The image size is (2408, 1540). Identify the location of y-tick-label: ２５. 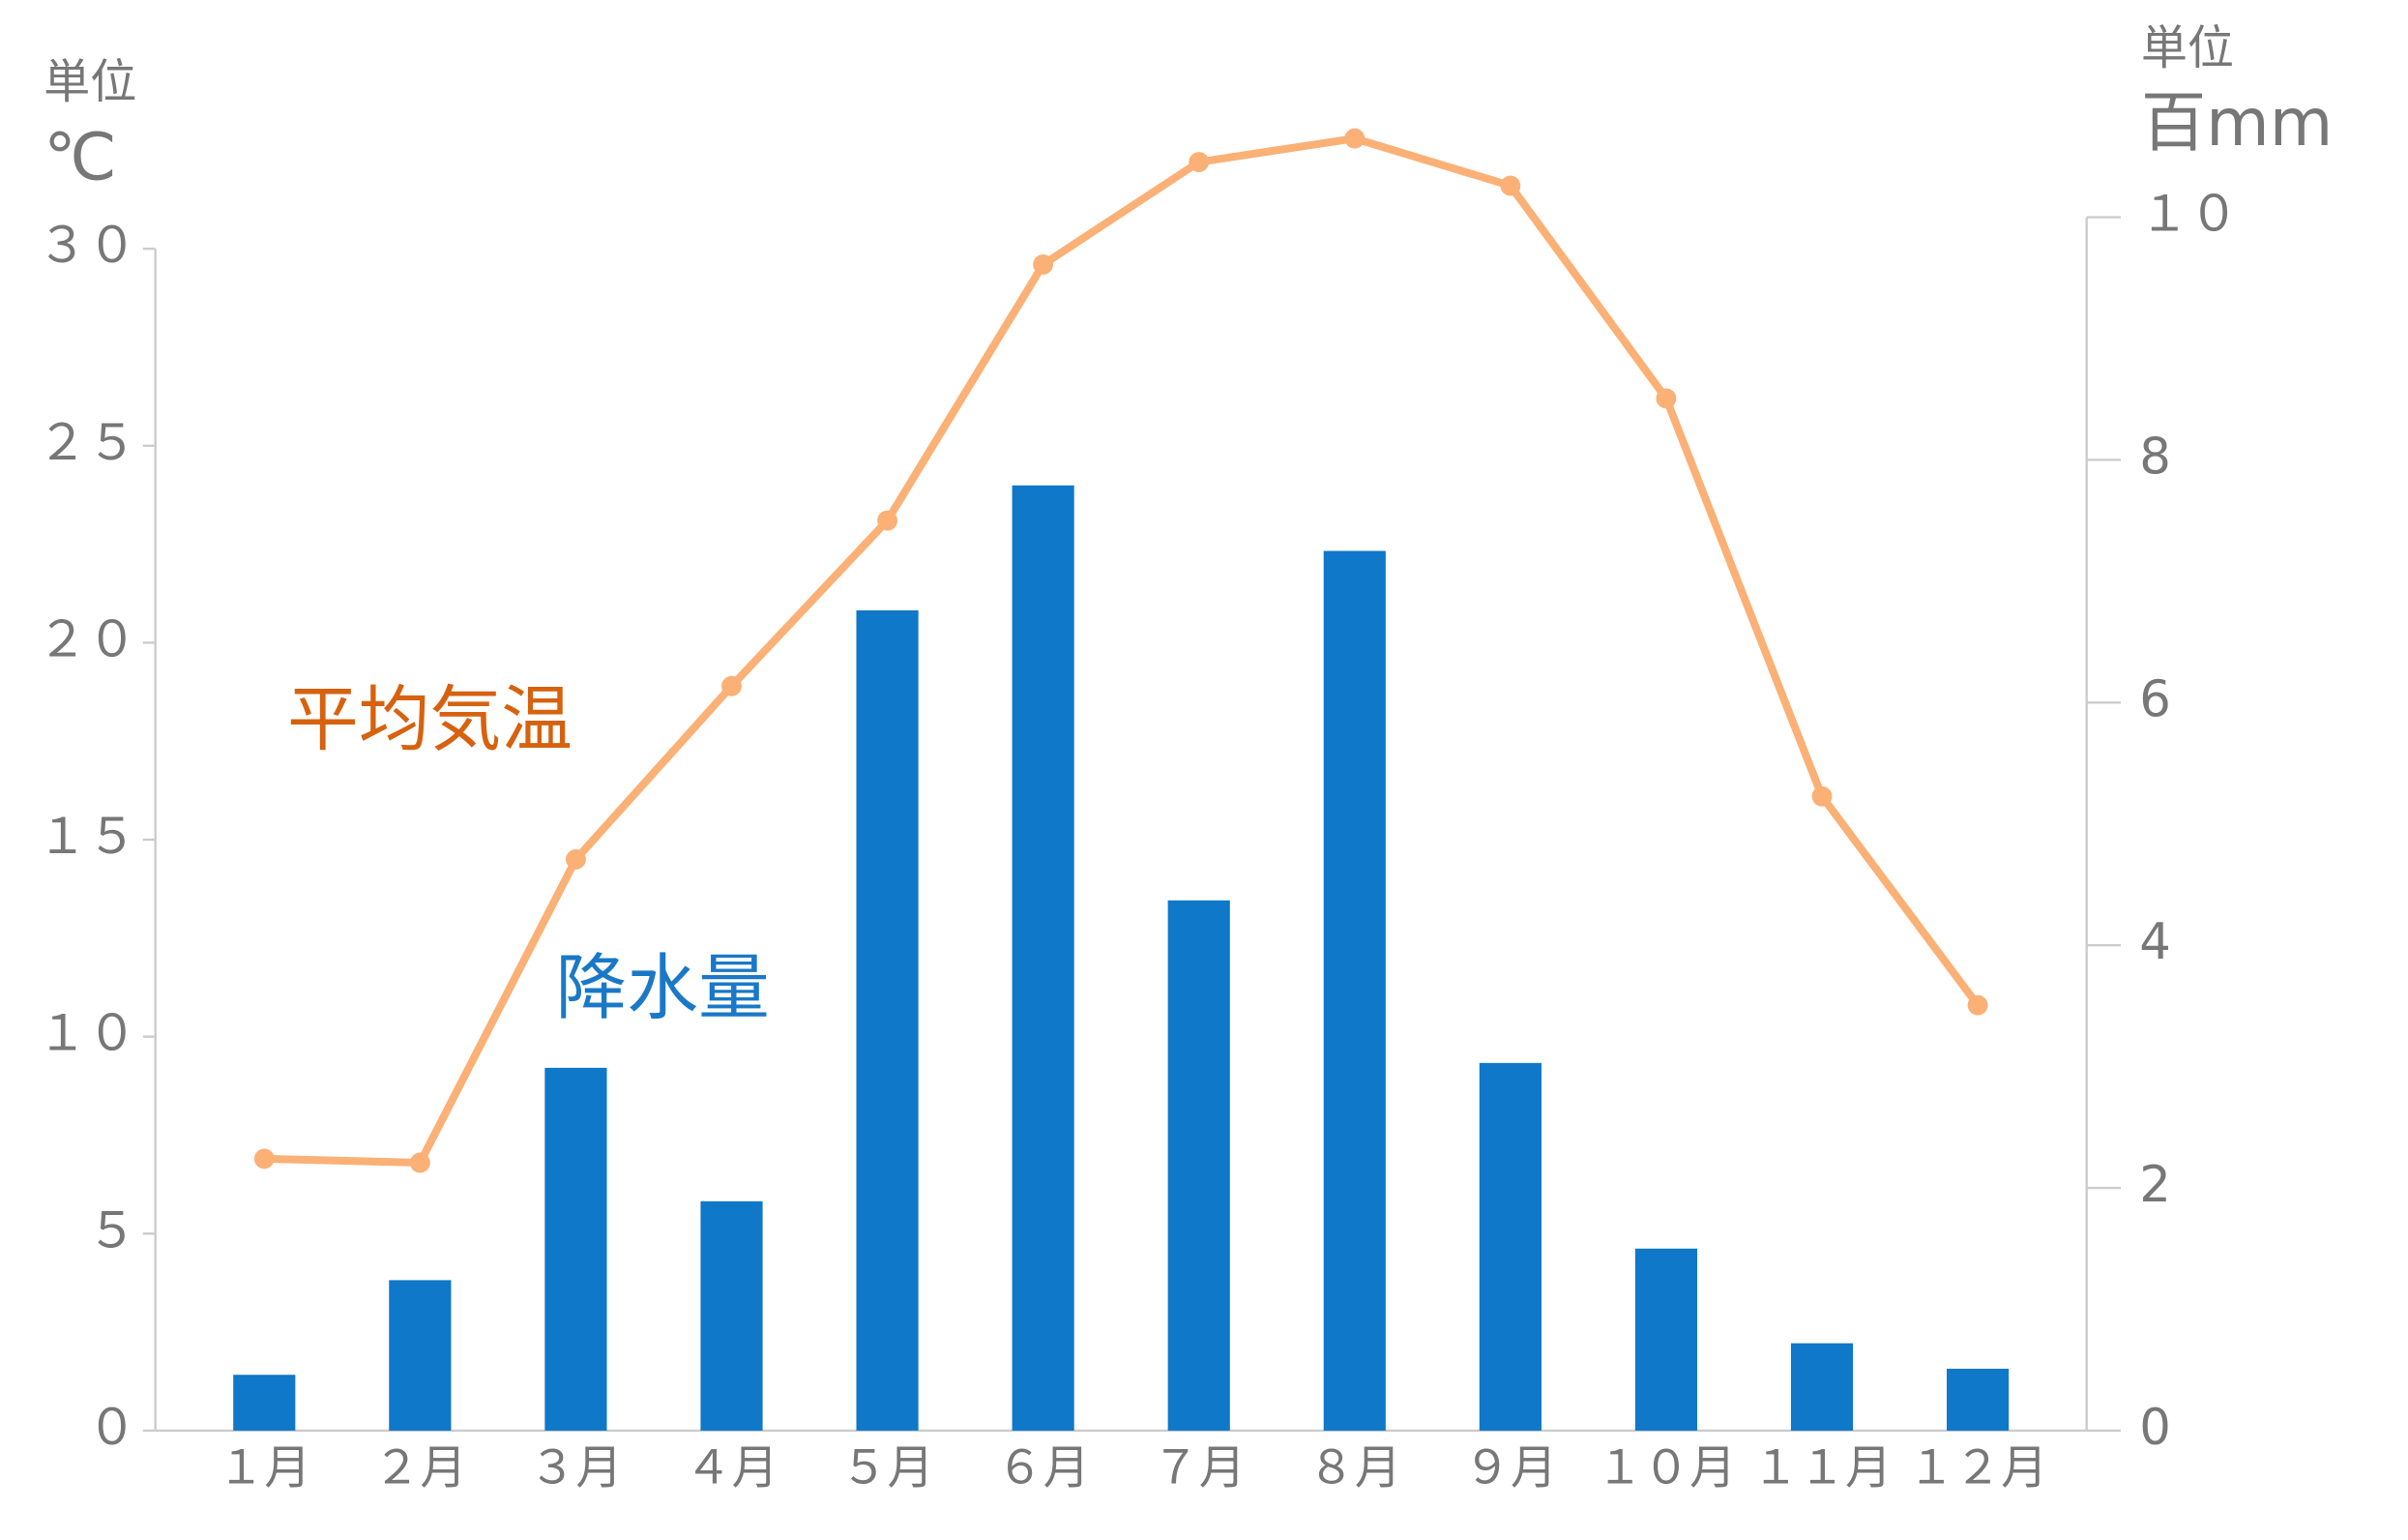
(87, 443).